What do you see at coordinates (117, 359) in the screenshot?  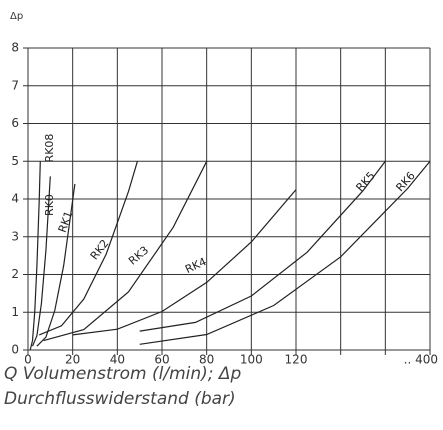 I see `x-tick-label: 40` at bounding box center [117, 359].